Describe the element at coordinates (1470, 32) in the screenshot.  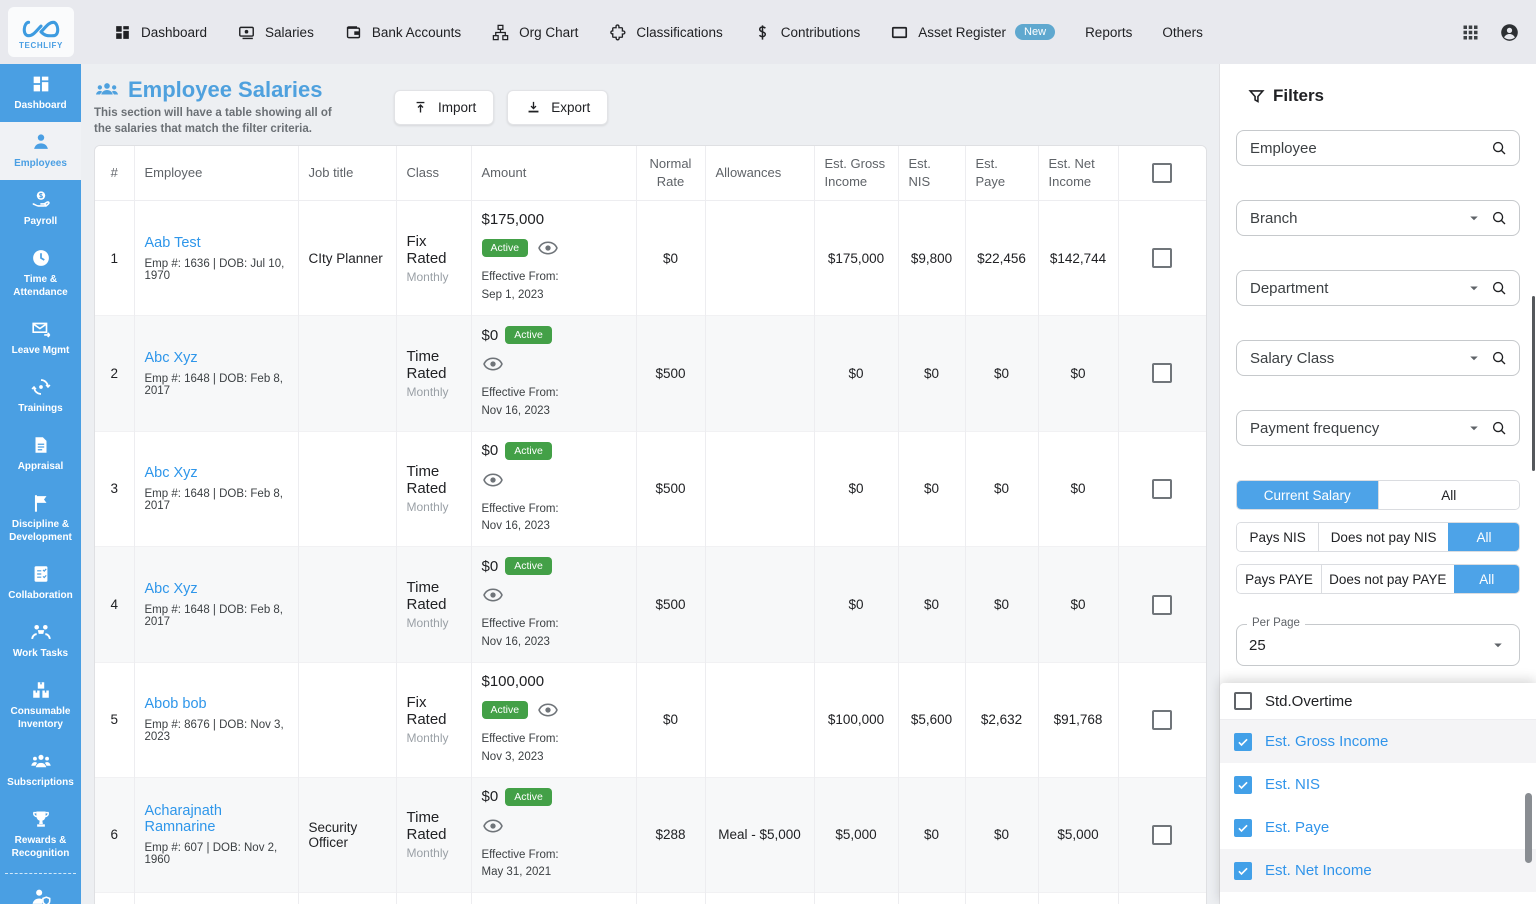
I see `apps-grid-icon` at that location.